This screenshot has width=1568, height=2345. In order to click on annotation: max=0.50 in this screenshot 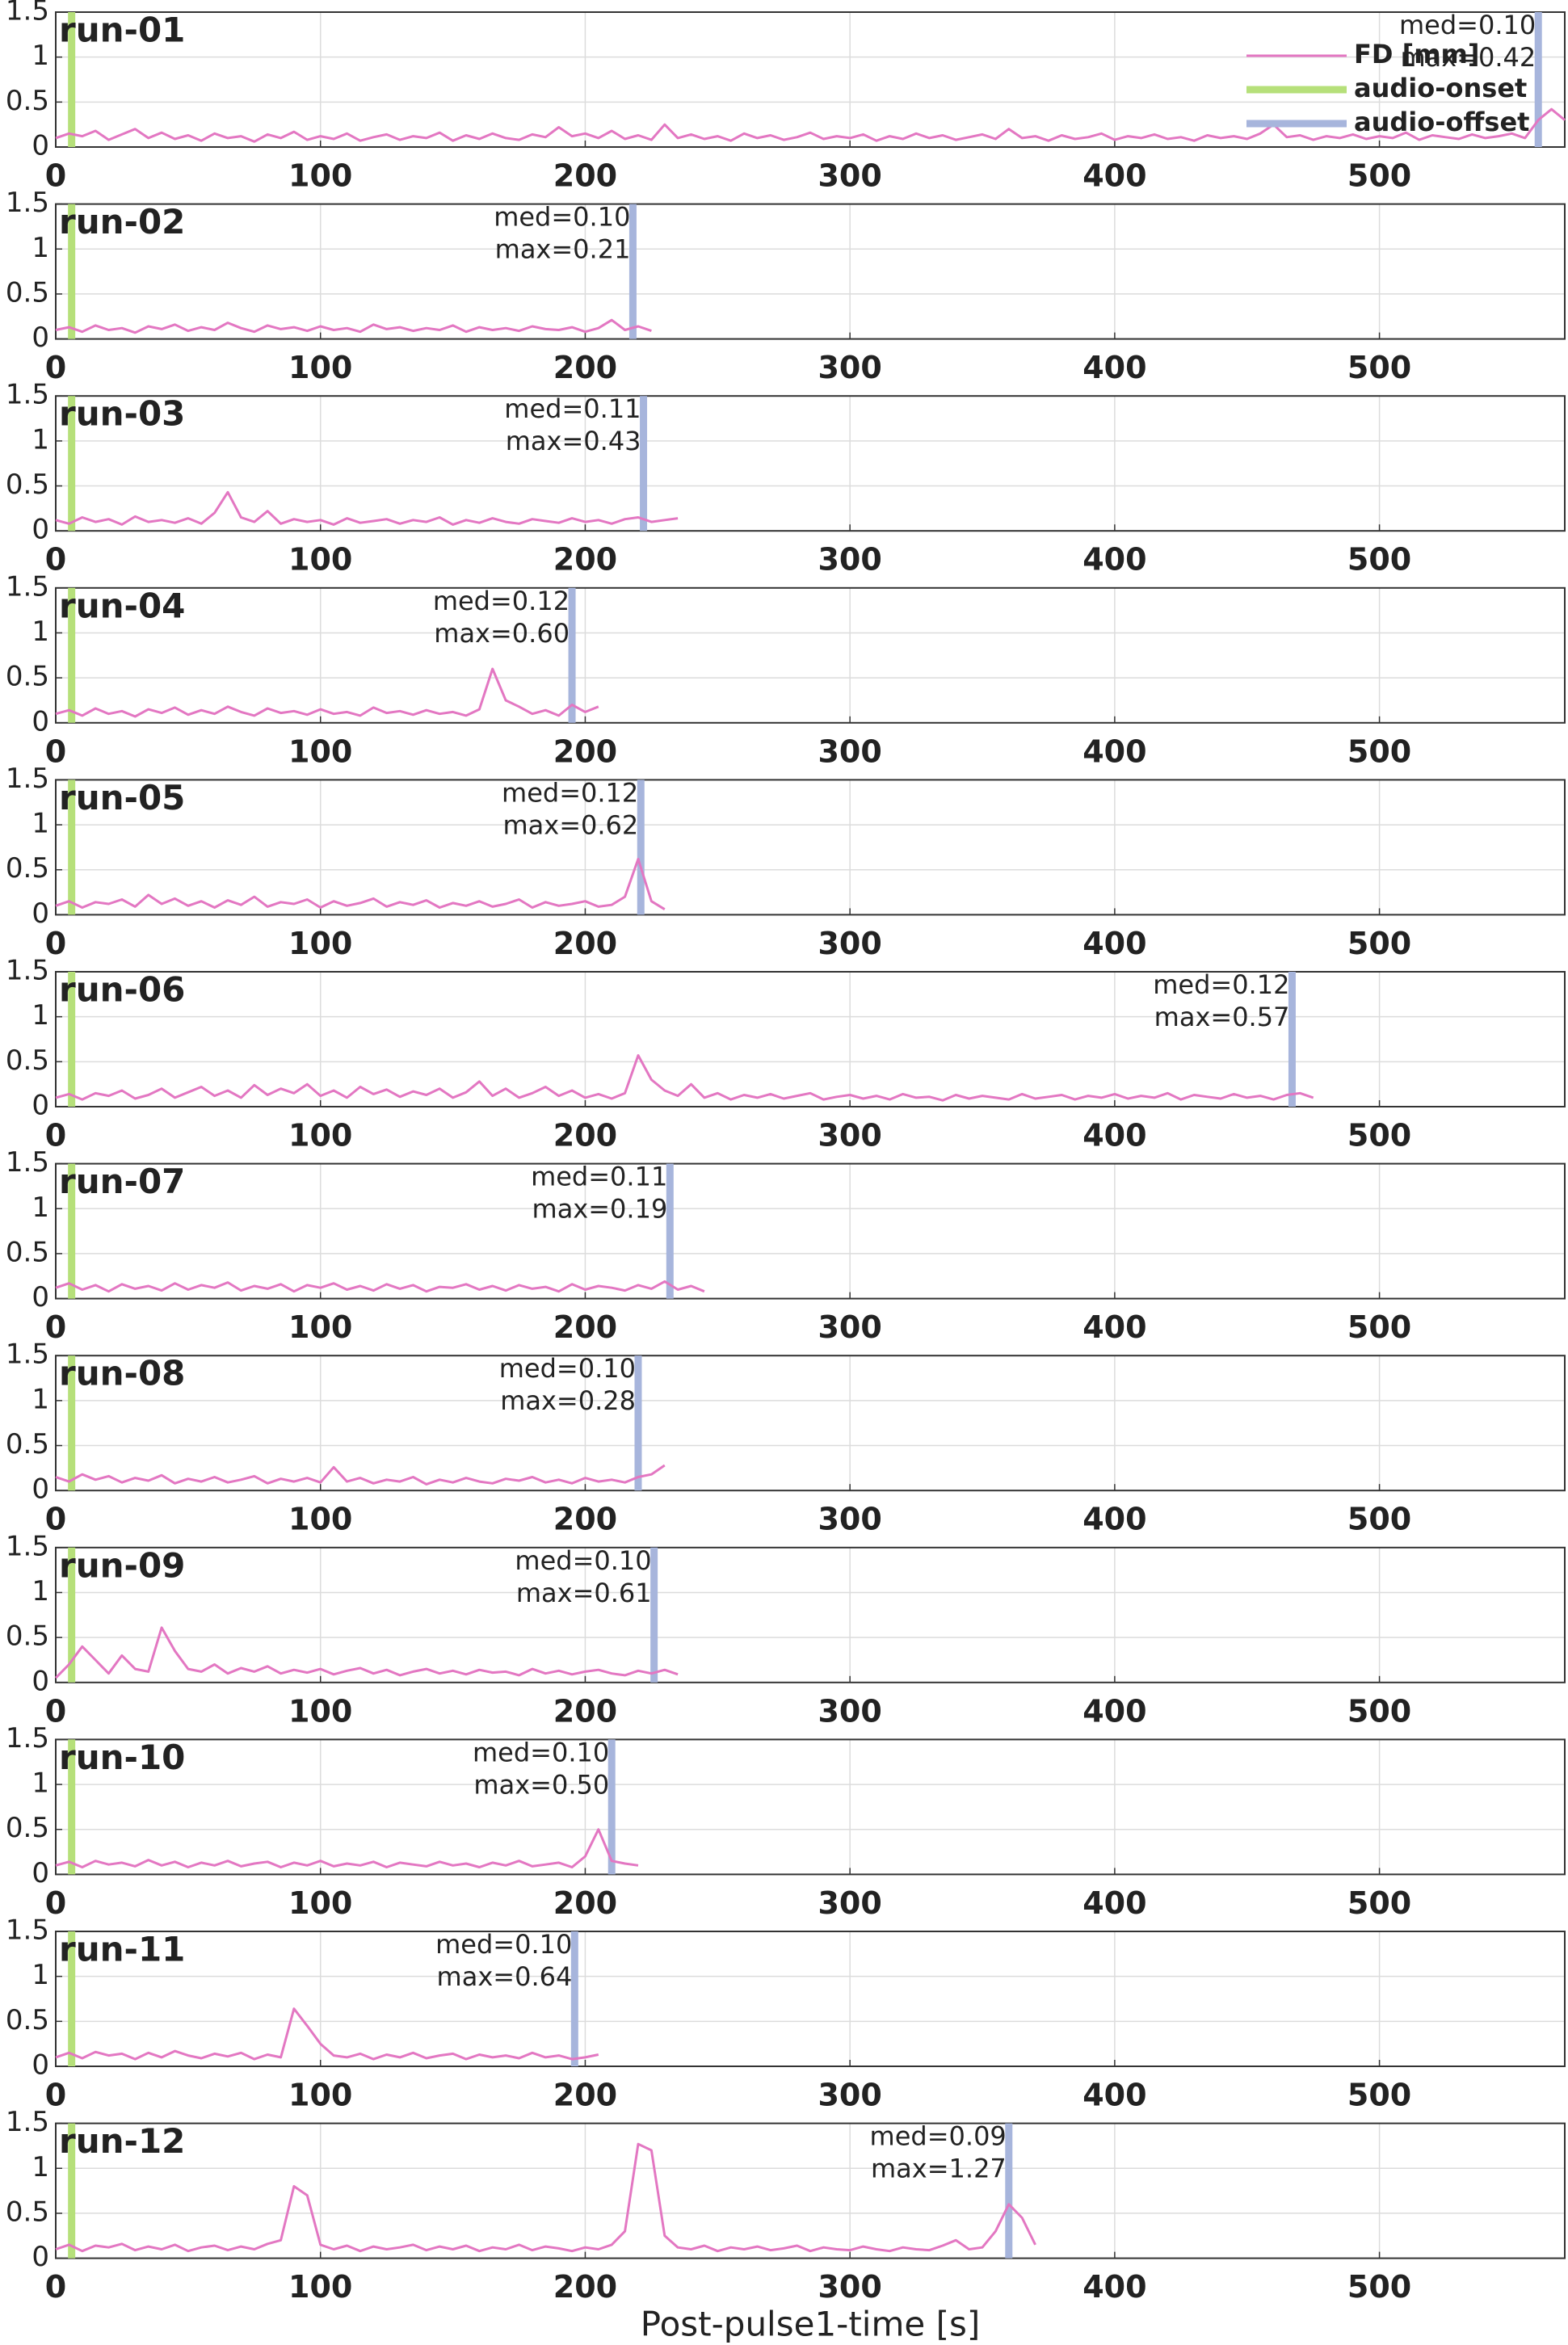, I will do `click(541, 1785)`.